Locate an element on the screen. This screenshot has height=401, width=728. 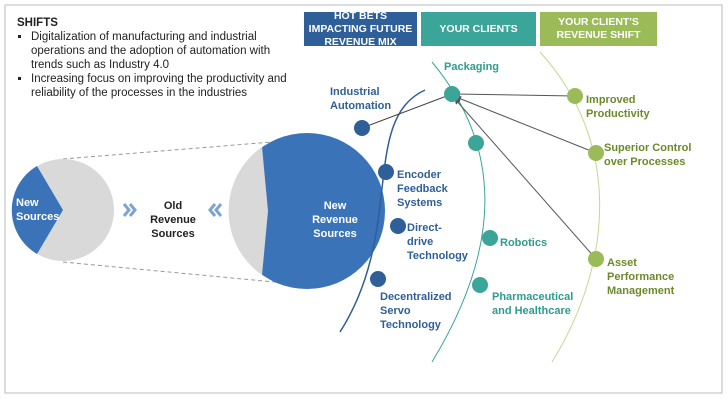
pie-label: New Revenue Sources is located at coordinates (335, 220).